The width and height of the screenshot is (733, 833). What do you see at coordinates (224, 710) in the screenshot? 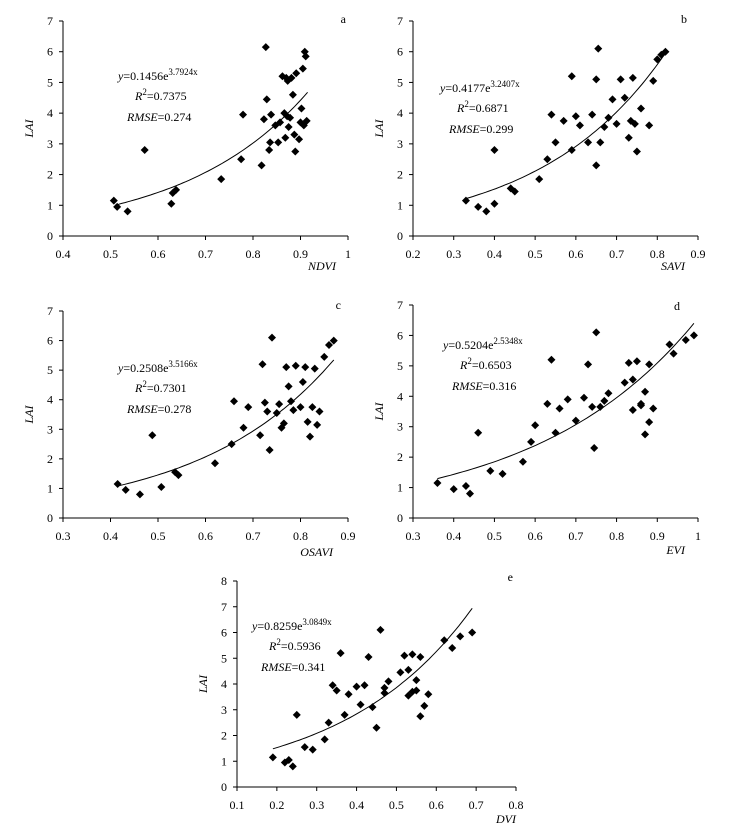
I see `y-tick-label: 3` at bounding box center [224, 710].